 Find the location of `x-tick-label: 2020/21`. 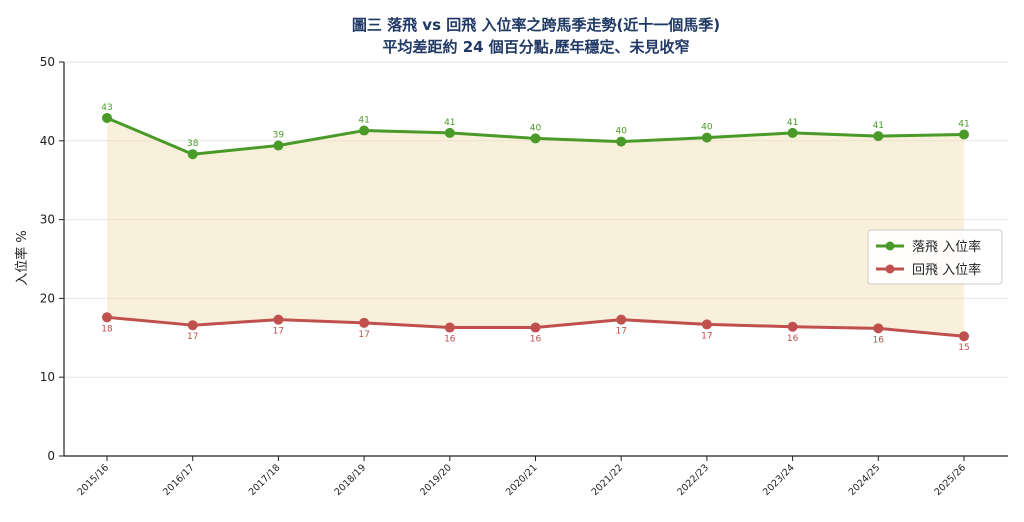

x-tick-label: 2020/21 is located at coordinates (522, 480).